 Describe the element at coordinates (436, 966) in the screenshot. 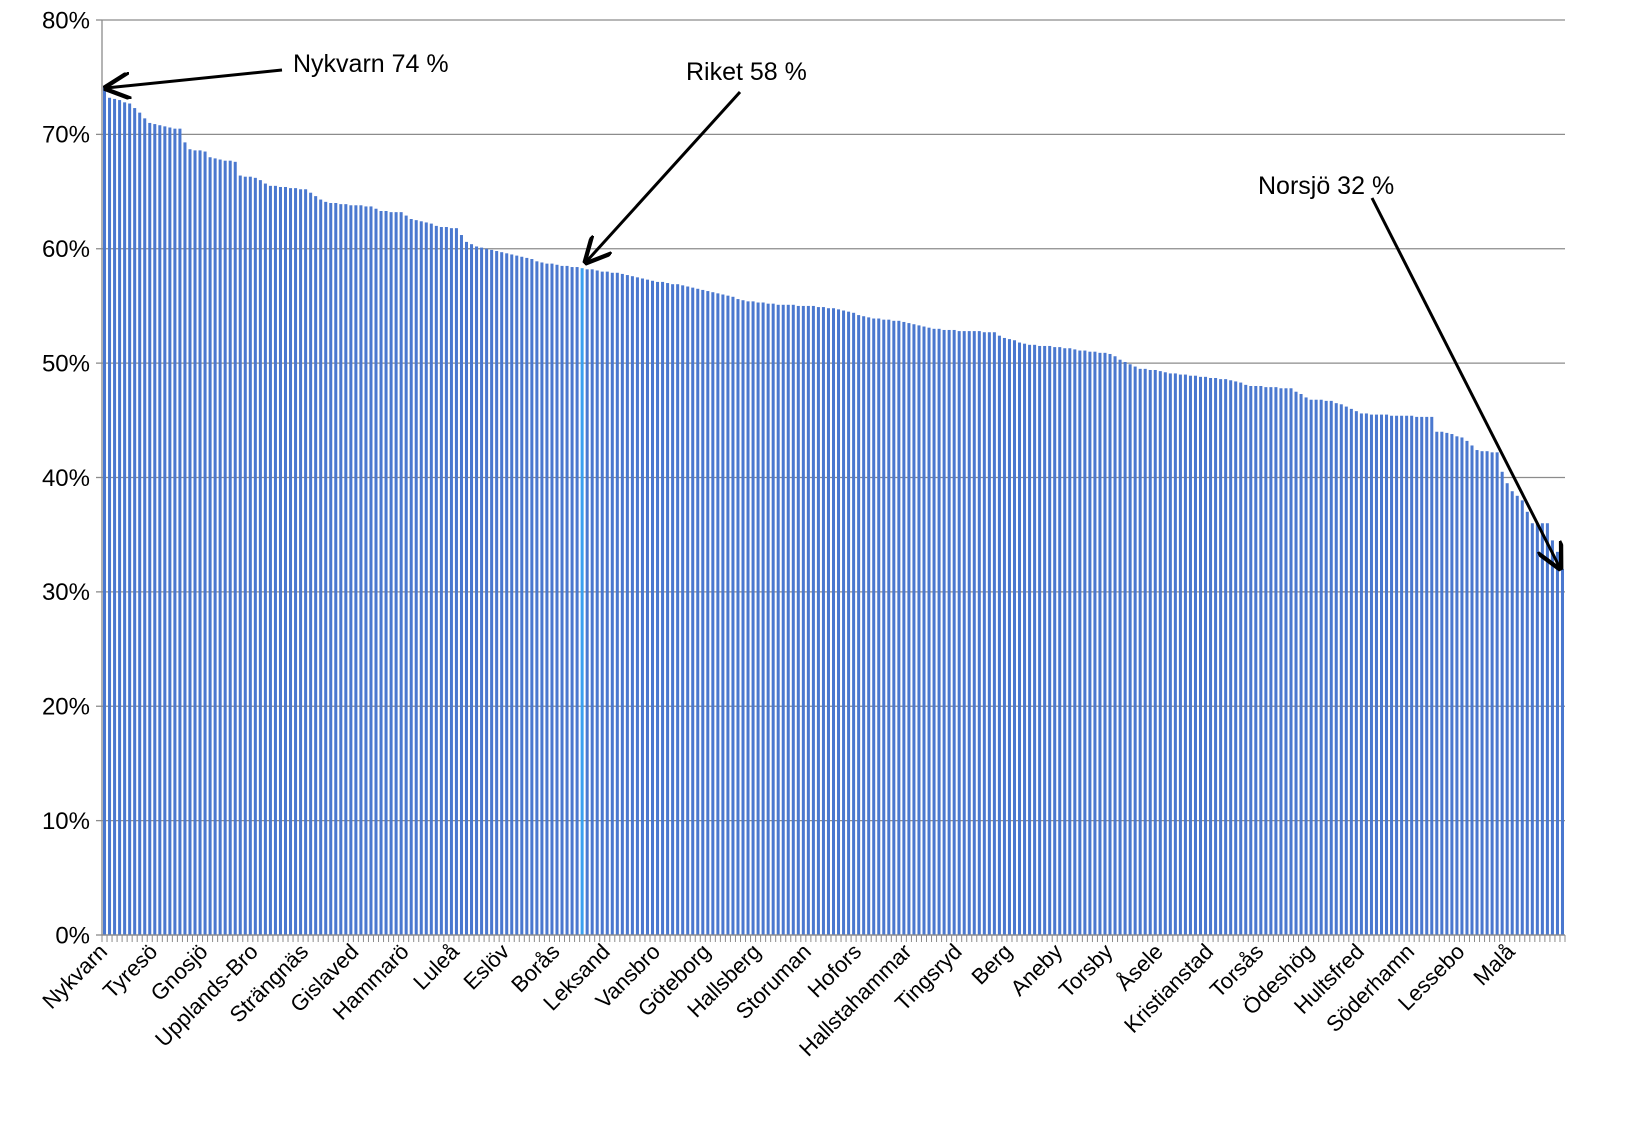

I see `x-tick-label: Luleå` at that location.